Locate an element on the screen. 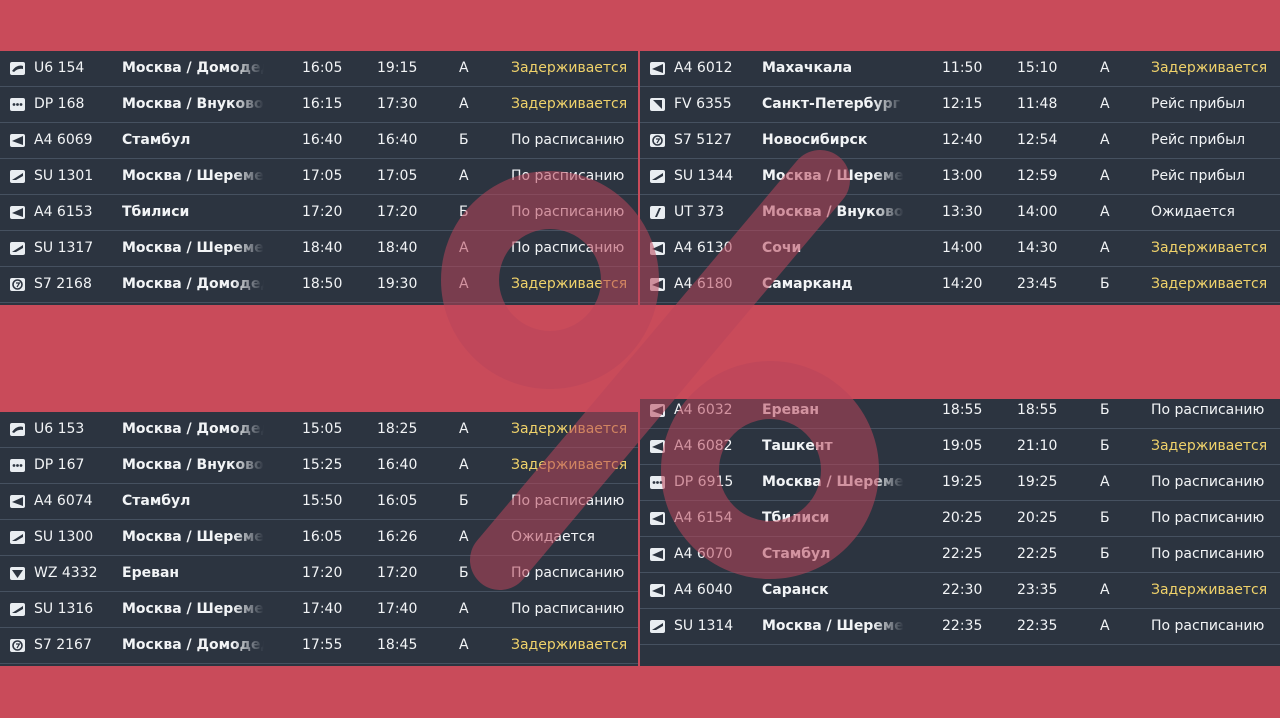 The height and width of the screenshot is (718, 1280). flight-row: A4 6074 Стамбул 15:50 16:05 Б По расписанию is located at coordinates (319, 502).